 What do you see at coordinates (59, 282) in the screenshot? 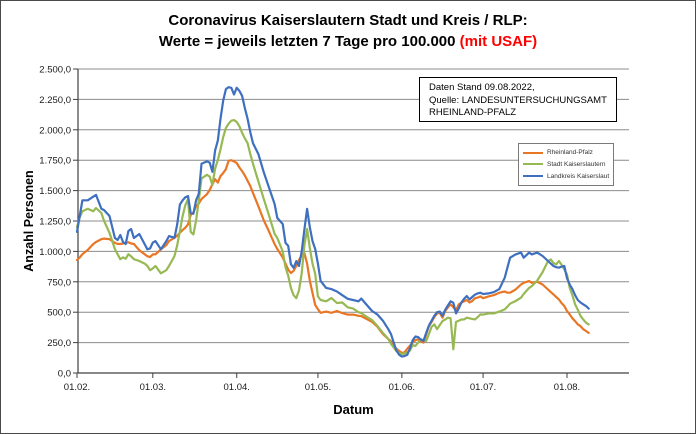
I see `y-tick-label: 750,0` at bounding box center [59, 282].